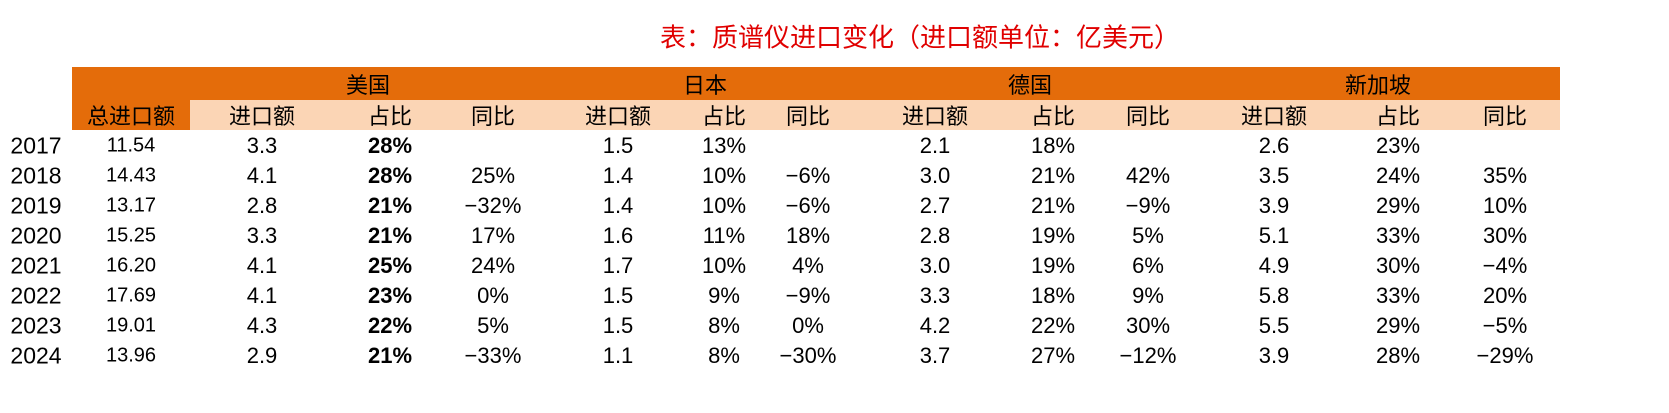 This screenshot has width=1669, height=413. I want to click on import-value: 4.9, so click(1274, 265).